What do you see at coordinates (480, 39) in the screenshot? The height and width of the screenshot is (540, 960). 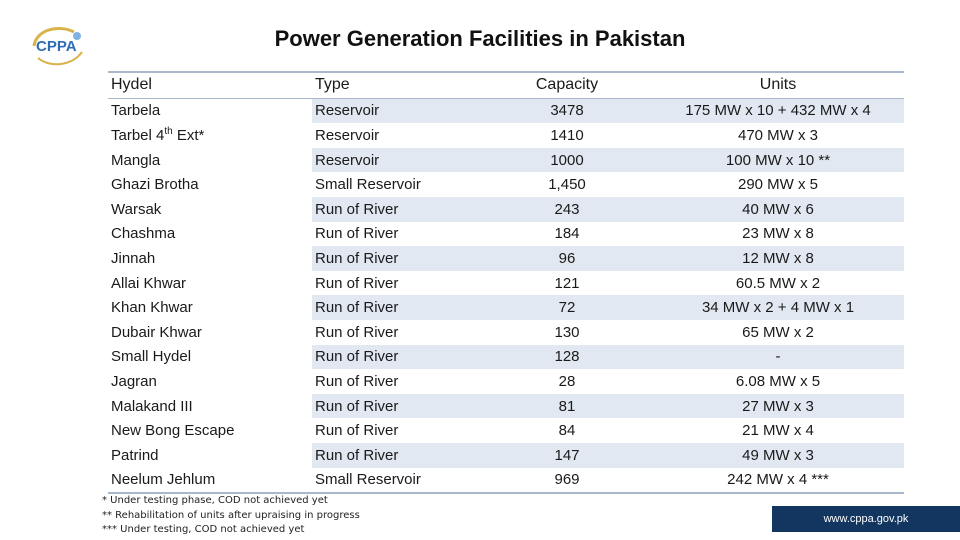 I see `page-title: Power Generation Facilities in Pakistan` at bounding box center [480, 39].